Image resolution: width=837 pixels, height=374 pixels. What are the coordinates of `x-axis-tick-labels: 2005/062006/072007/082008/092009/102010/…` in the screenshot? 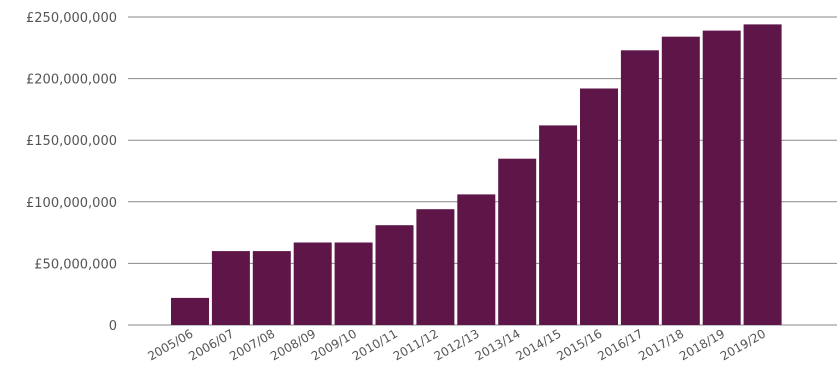 It's located at (456, 344).